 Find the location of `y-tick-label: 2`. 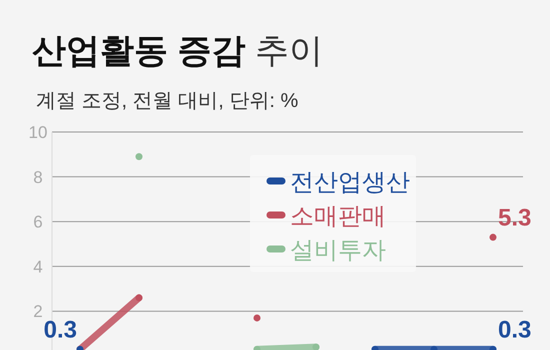

y-tick-label: 2 is located at coordinates (38, 312).